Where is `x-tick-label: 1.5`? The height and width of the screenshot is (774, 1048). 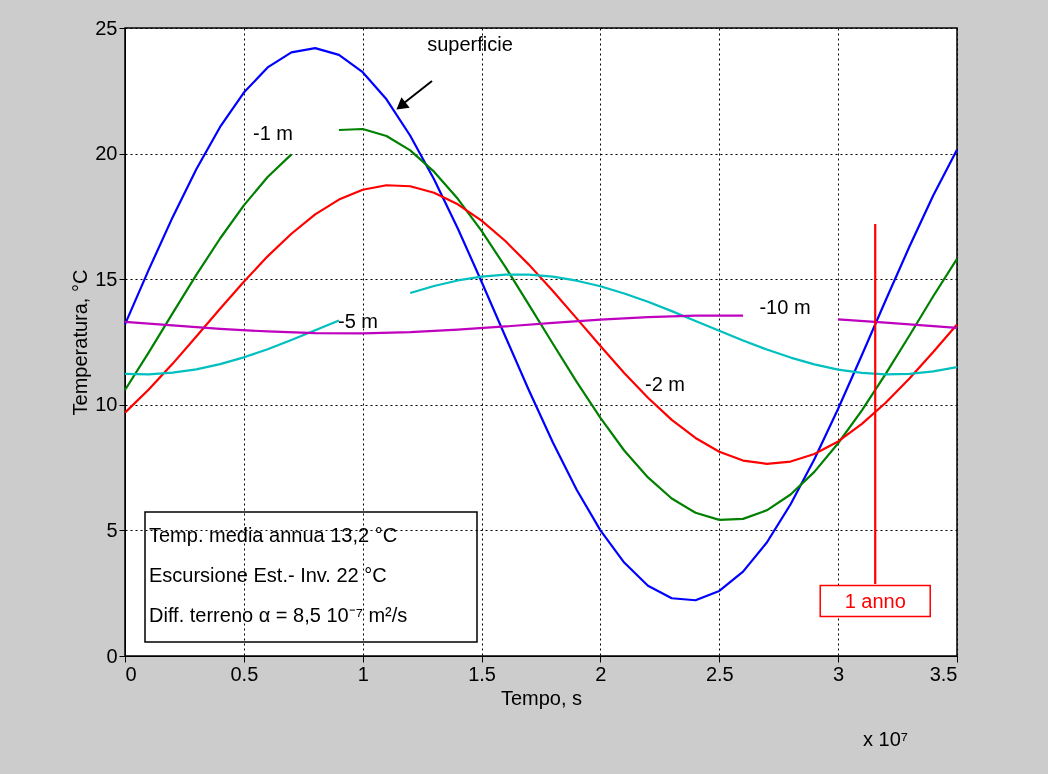
x-tick-label: 1.5 is located at coordinates (482, 673).